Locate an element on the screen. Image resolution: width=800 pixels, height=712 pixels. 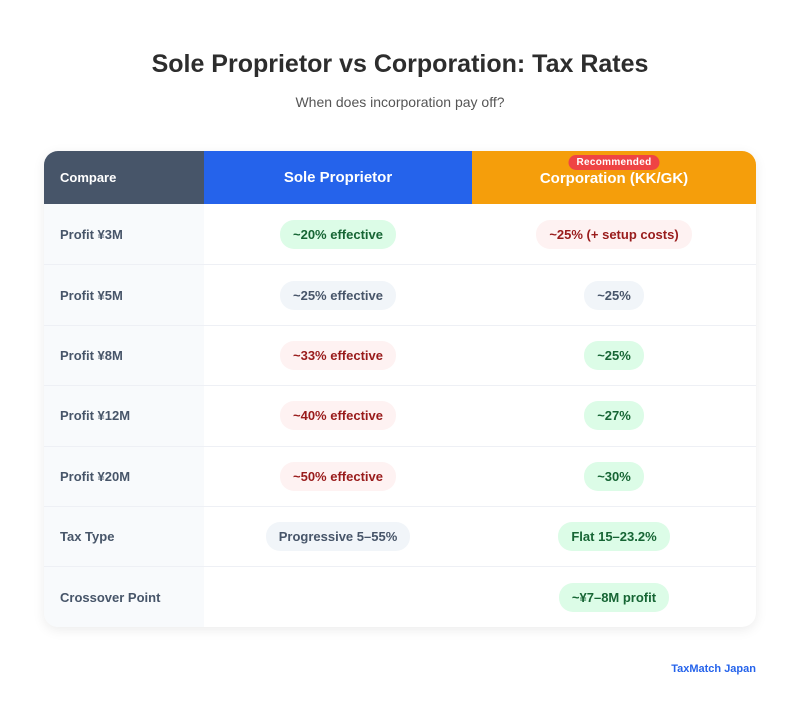
row-label: Tax Type is located at coordinates (124, 536).